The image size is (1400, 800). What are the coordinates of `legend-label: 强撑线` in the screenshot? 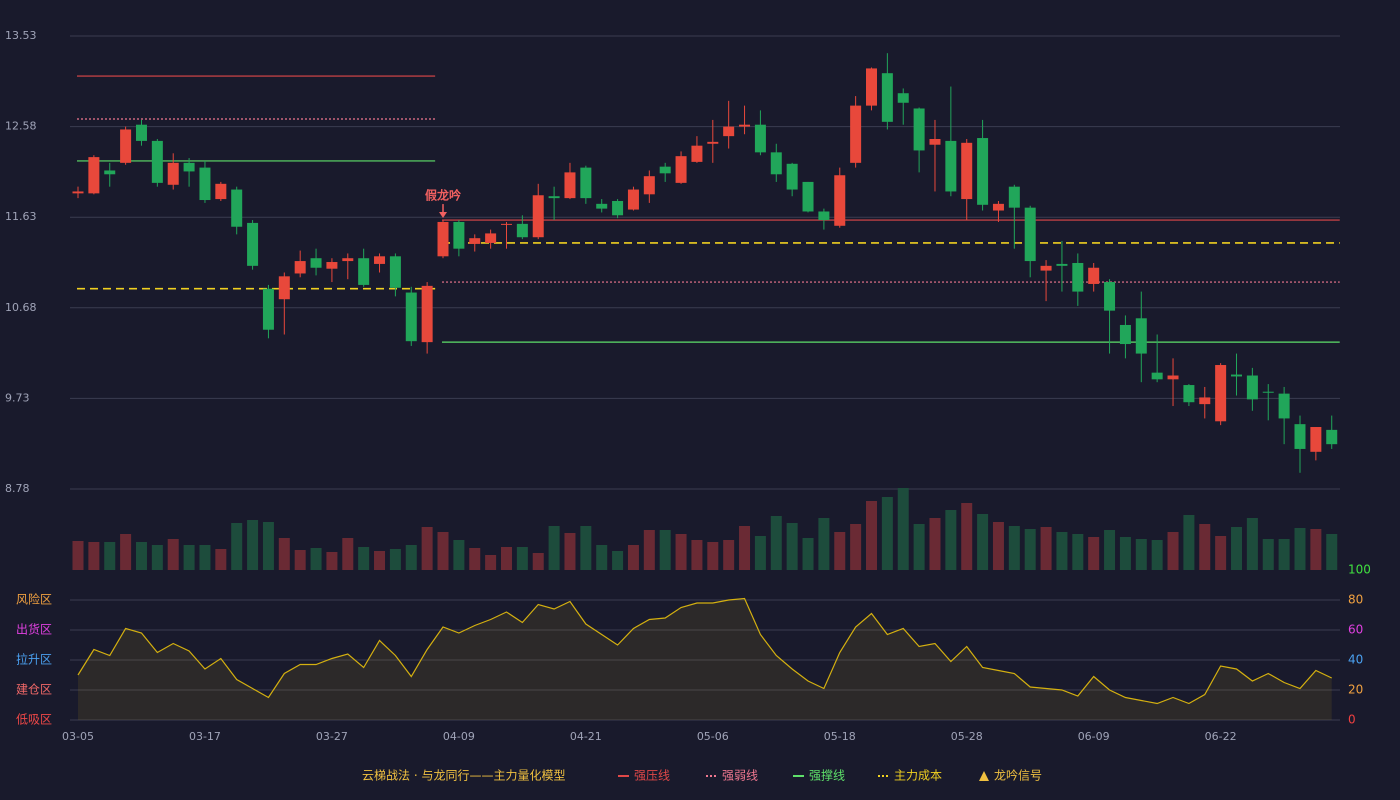 It's located at (827, 775).